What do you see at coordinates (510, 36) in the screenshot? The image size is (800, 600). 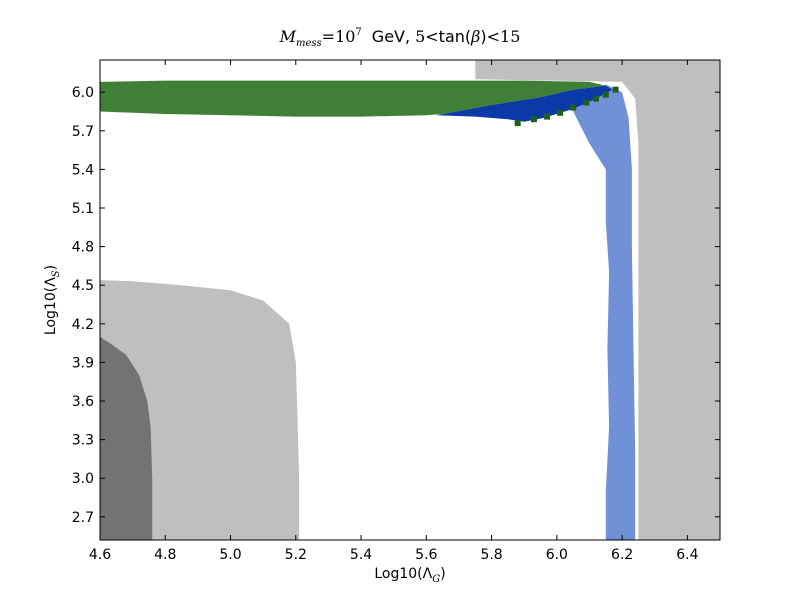 I see `title-fifteen: 15` at bounding box center [510, 36].